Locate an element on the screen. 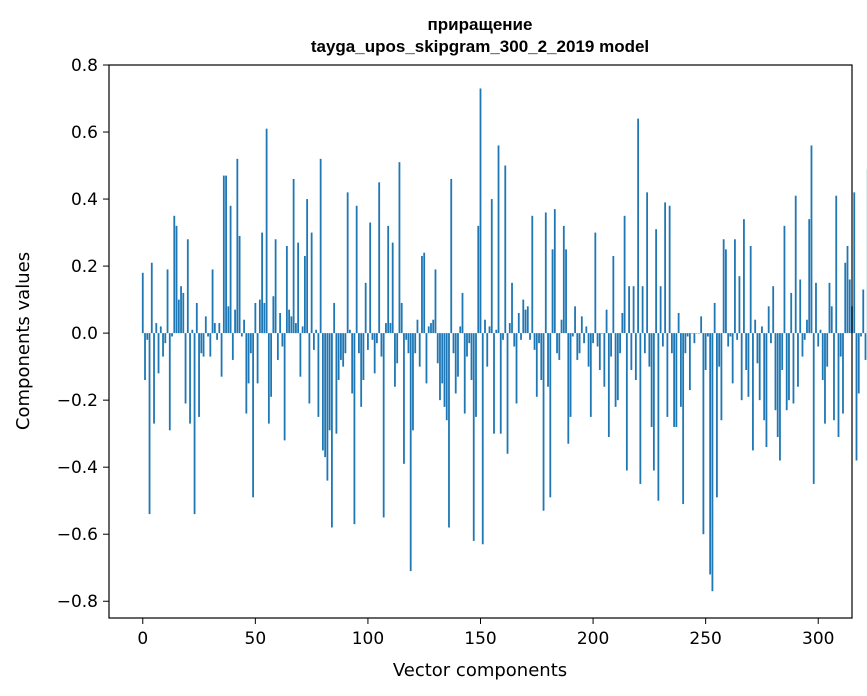 This screenshot has width=867, height=696. x-axis-ticks: 0 50 100 150 200 250 300 is located at coordinates (485, 633).